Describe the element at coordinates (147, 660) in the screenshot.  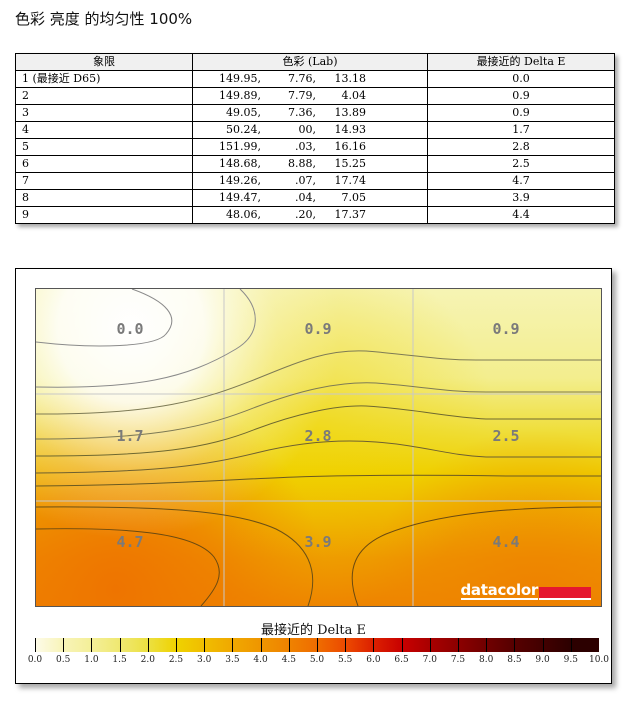
I see `colorbar-tick-label: 2.0` at that location.